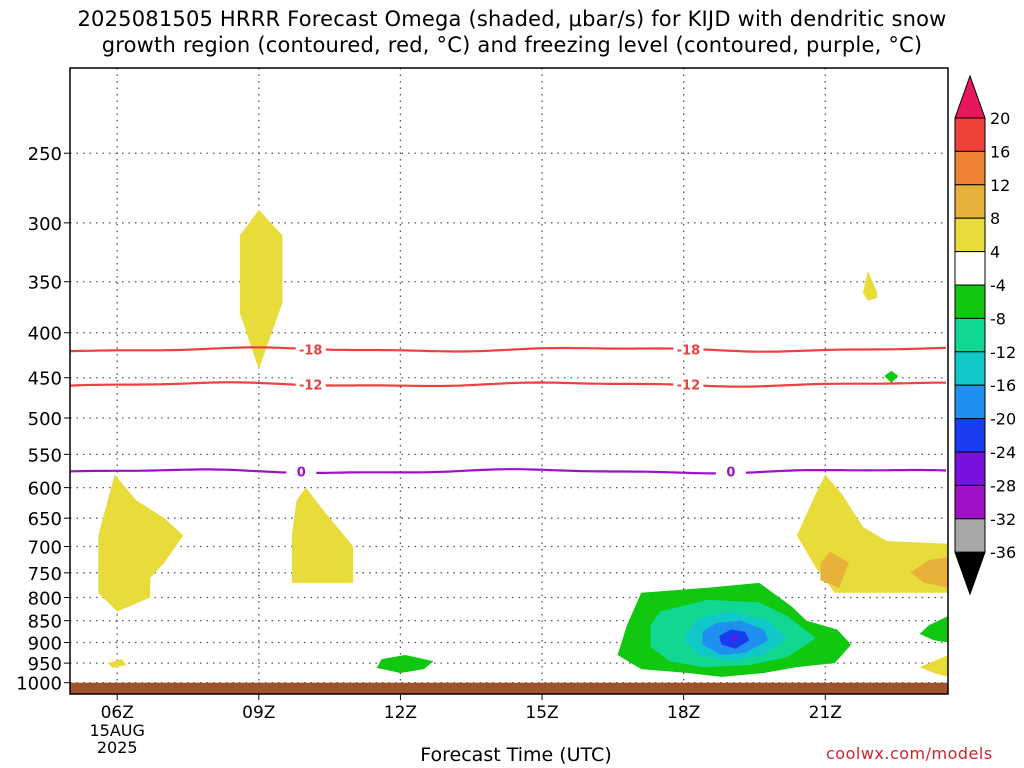  Describe the element at coordinates (45, 455) in the screenshot. I see `y-tick-label: 550` at that location.